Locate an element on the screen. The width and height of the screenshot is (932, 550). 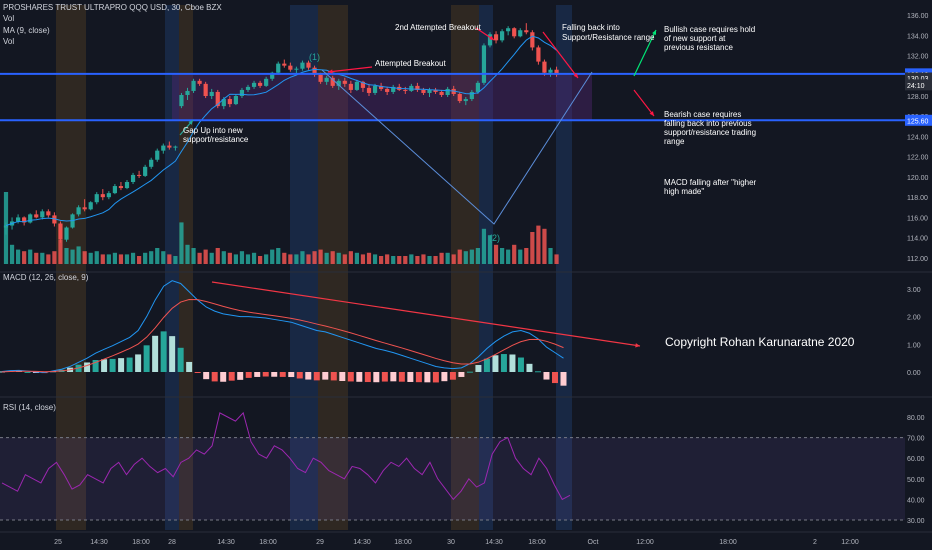
price-tag-lower: 125.60 is located at coordinates (918, 121).